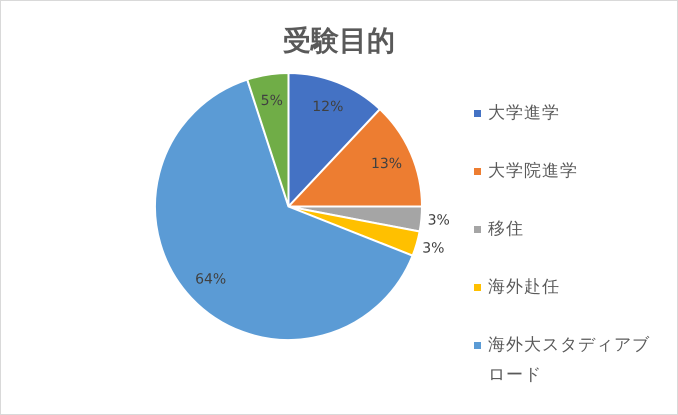  Describe the element at coordinates (569, 360) in the screenshot. I see `legend-label: 海外大スタディアブロード` at that location.